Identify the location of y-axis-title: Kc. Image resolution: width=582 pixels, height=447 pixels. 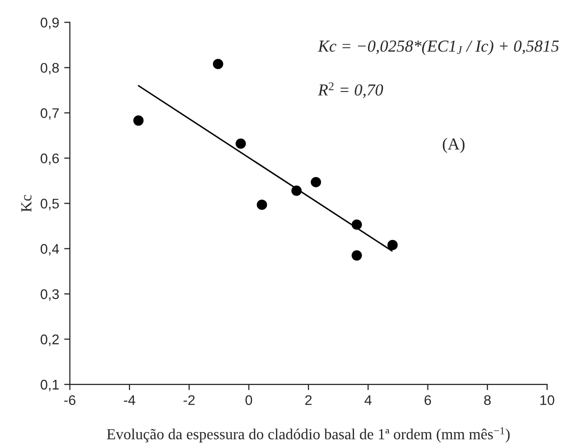
(26, 203).